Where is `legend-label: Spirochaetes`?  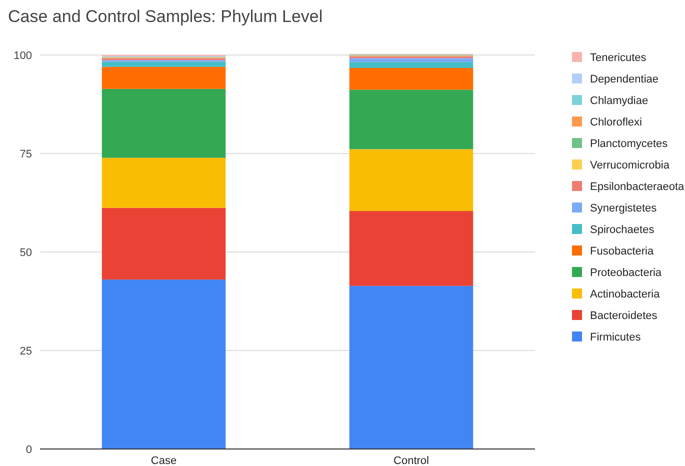 legend-label: Spirochaetes is located at coordinates (622, 230).